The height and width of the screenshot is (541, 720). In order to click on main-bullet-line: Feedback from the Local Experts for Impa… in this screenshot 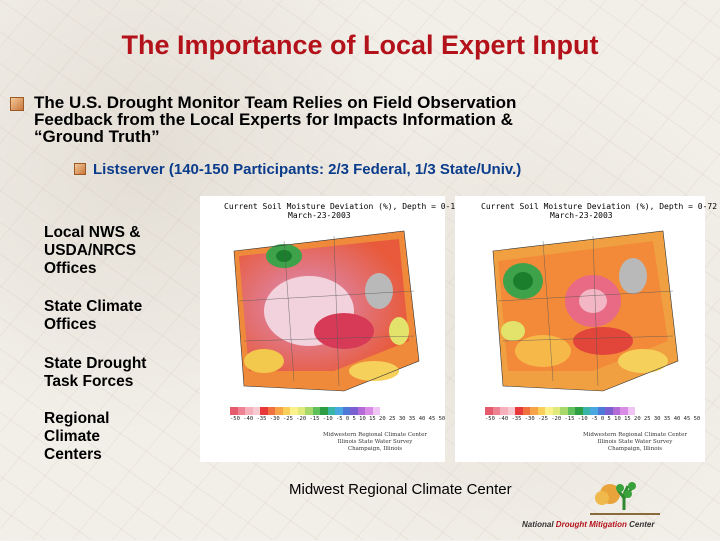, I will do `click(273, 119)`.